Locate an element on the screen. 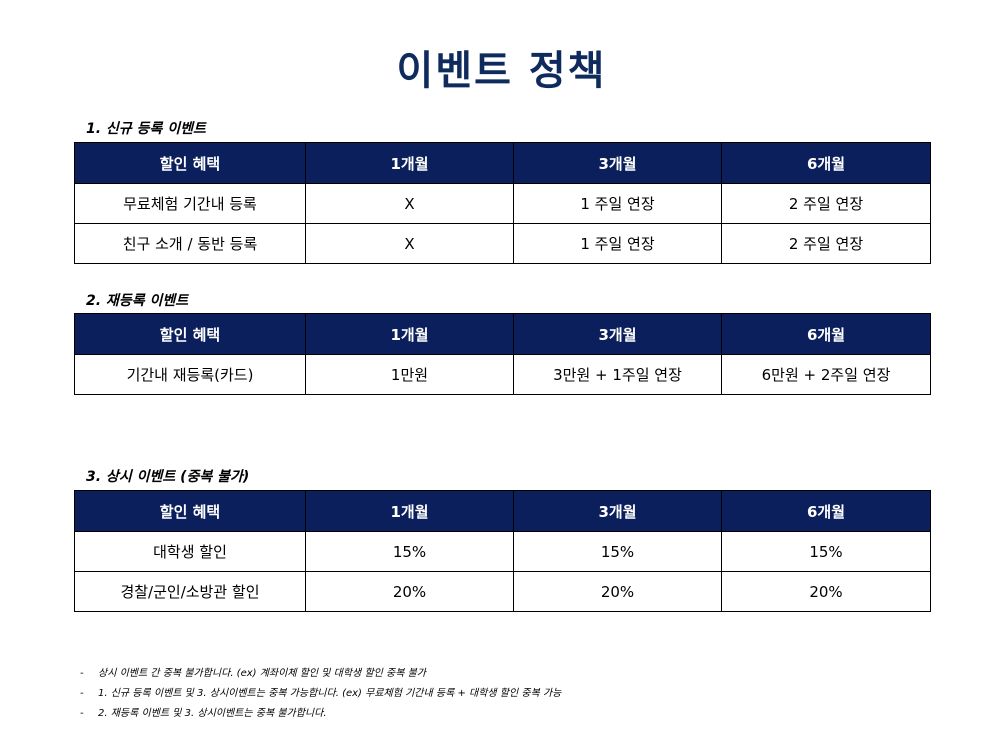 The height and width of the screenshot is (752, 1003). table-cell: 대학생 할인 is located at coordinates (190, 551).